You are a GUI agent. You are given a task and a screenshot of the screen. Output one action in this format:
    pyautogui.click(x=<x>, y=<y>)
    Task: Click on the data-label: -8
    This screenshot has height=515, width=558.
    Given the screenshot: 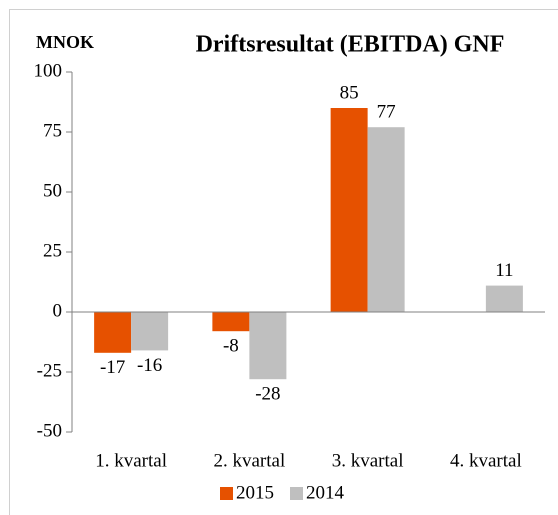 What is the action you would take?
    pyautogui.click(x=231, y=346)
    